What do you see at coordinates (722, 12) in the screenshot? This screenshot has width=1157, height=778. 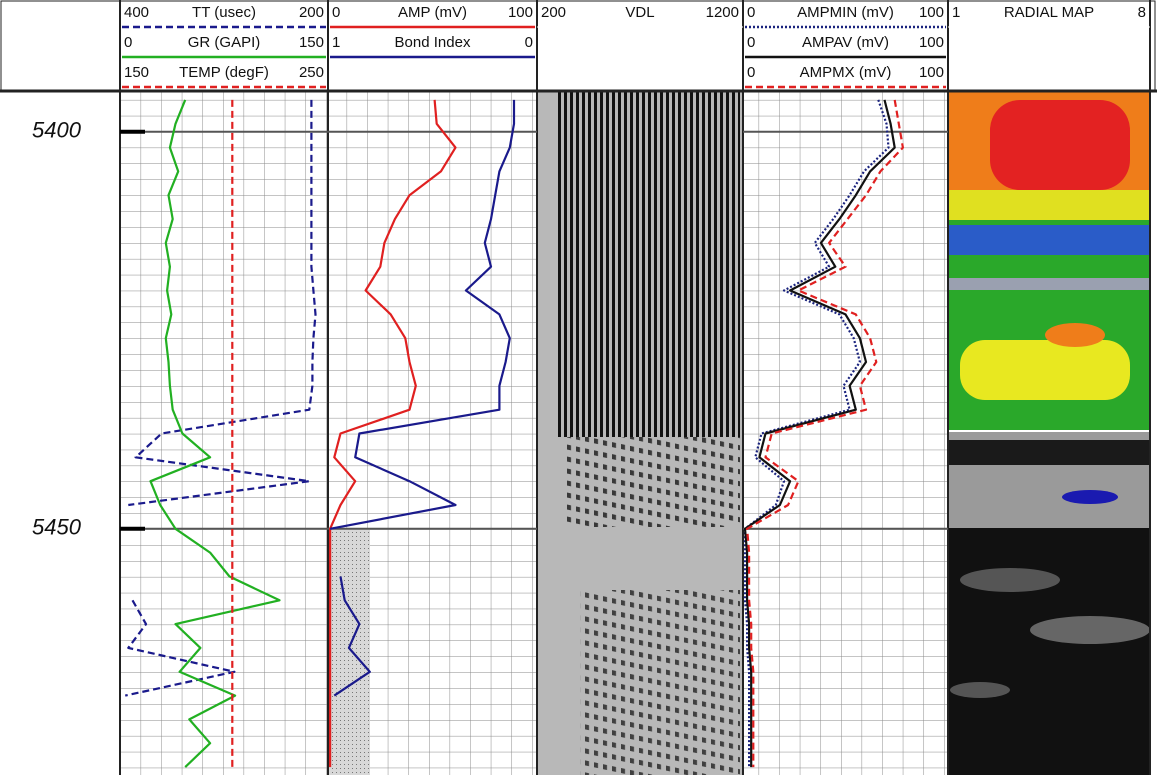 I see `scale-right: 1200` at bounding box center [722, 12].